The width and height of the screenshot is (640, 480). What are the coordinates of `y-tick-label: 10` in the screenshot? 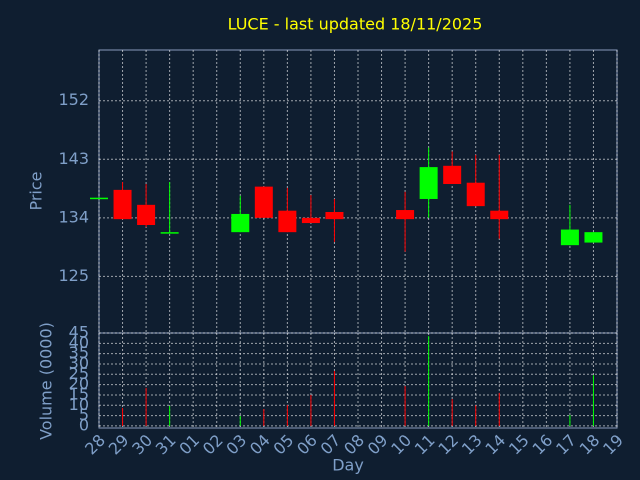 It's located at (79, 404).